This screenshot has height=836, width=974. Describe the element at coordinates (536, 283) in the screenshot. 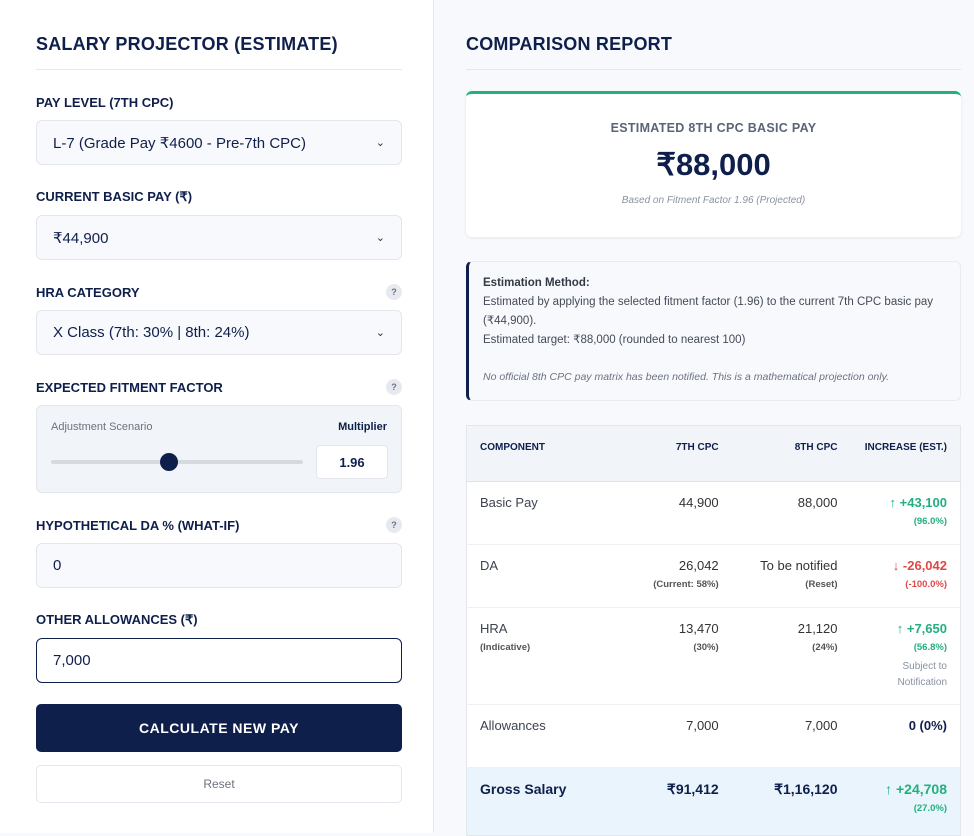

I see `method-heading: Estimation Method:` at that location.